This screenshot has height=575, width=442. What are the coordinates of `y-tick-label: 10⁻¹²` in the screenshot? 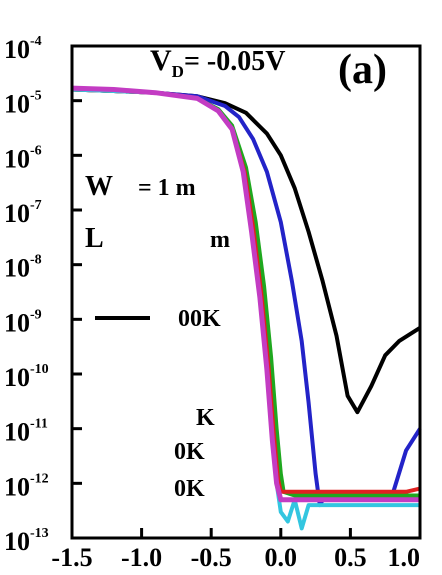 It's located at (26, 486).